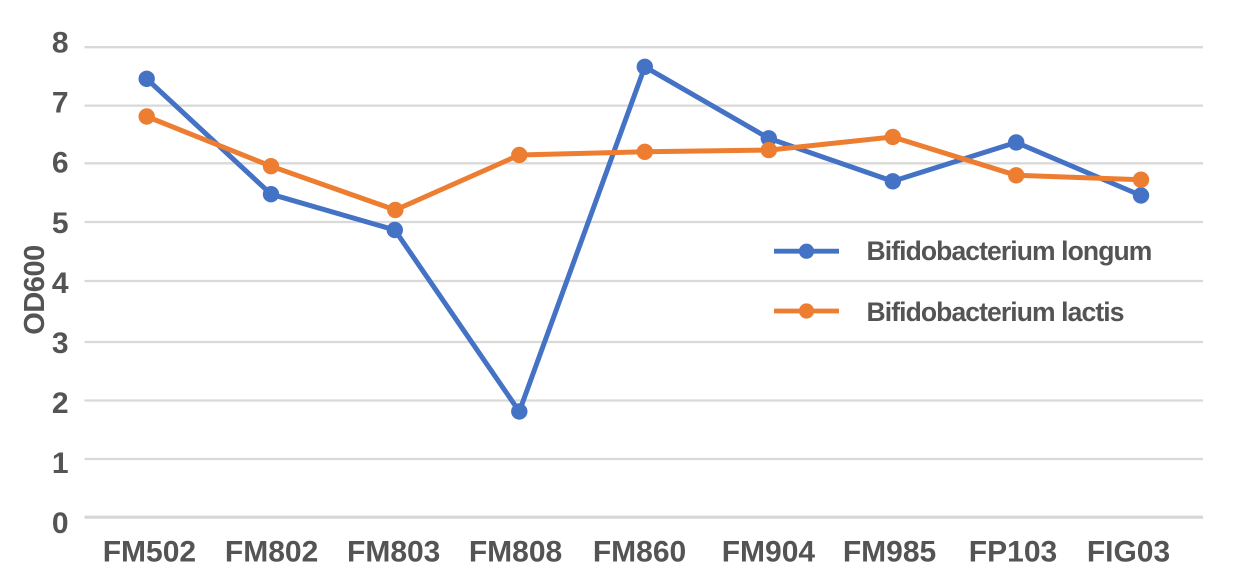 The image size is (1250, 578). What do you see at coordinates (60, 343) in the screenshot?
I see `svg-text: 3` at bounding box center [60, 343].